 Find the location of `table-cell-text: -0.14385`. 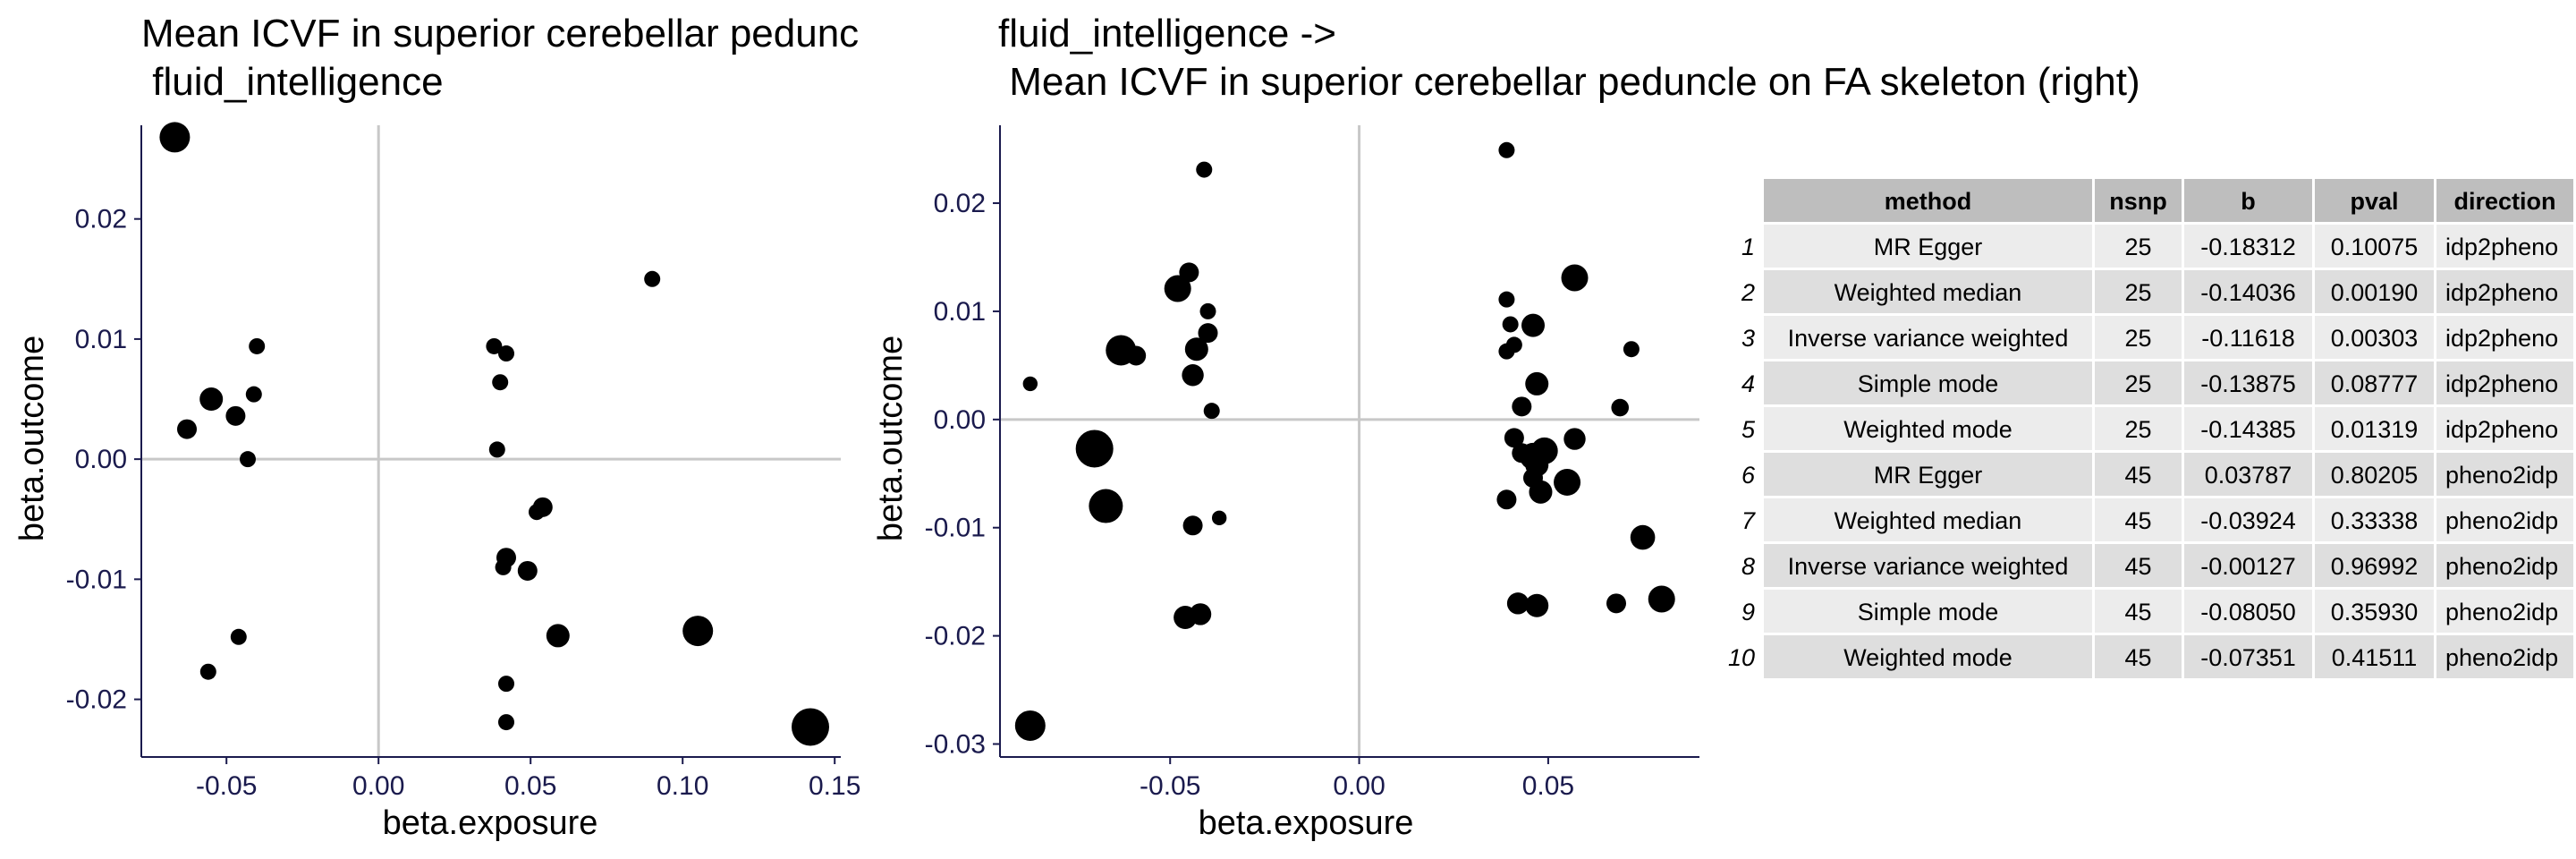

table-cell-text: -0.14385 is located at coordinates (2248, 429).